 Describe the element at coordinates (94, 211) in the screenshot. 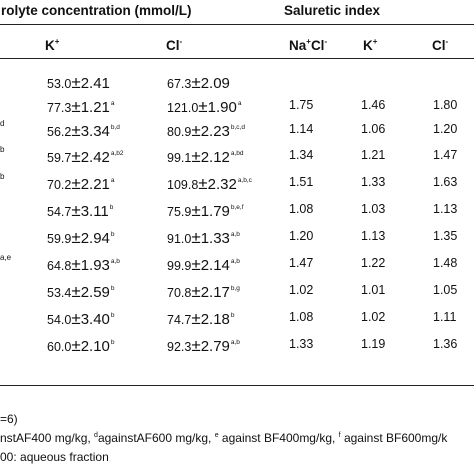

I see `k-sd: 3.11` at that location.